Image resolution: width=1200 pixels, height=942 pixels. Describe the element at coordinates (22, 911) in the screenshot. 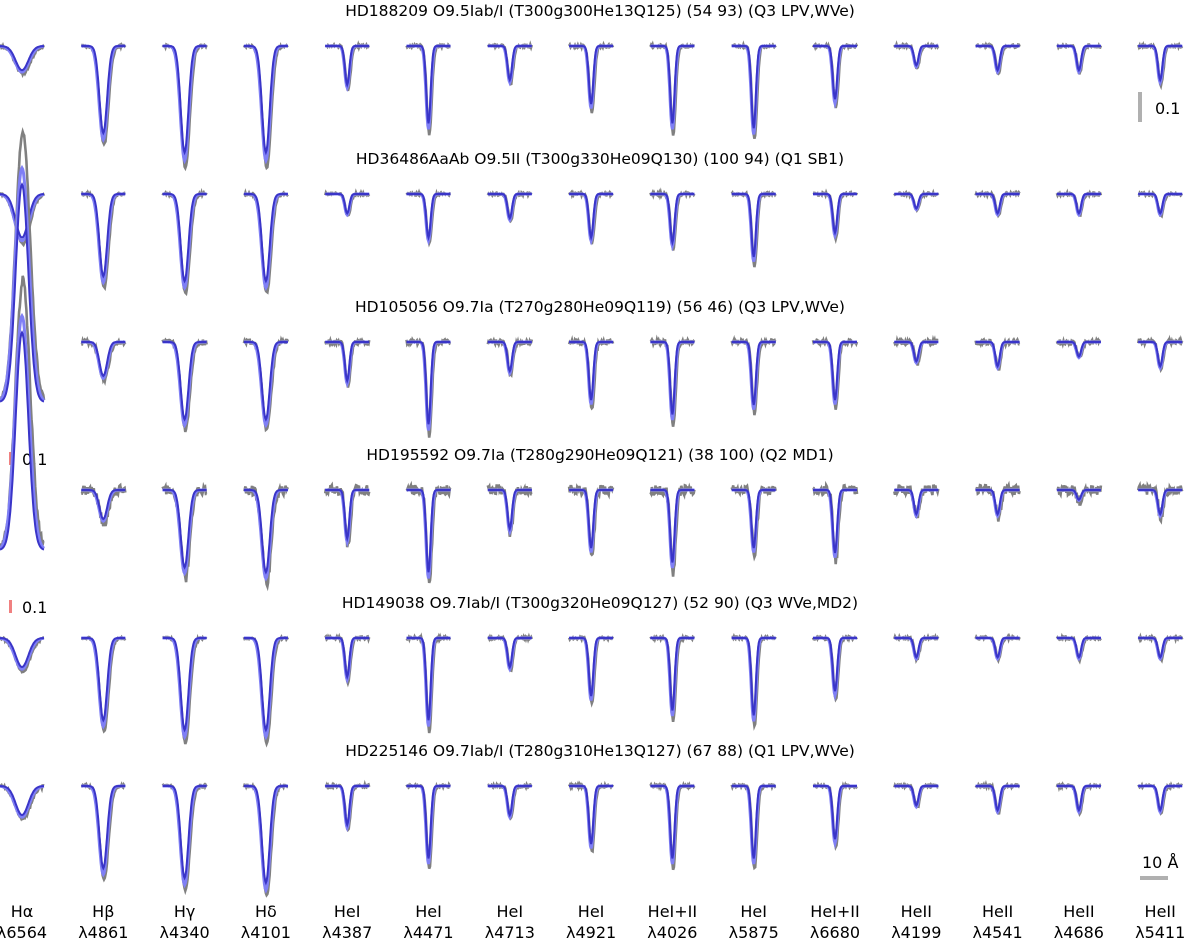

I see `line-ion-label: Hα` at that location.